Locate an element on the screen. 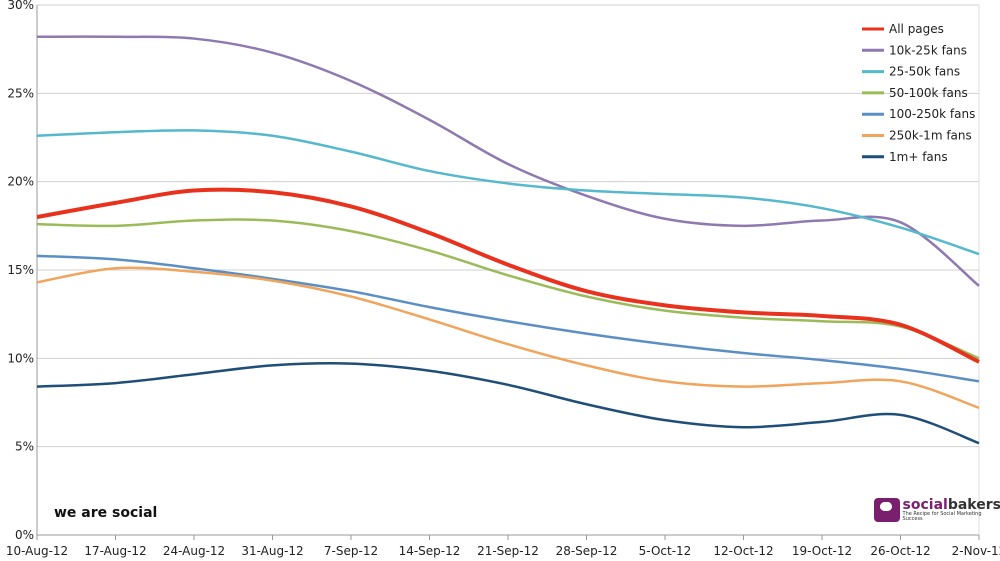 The image size is (1000, 561). x-tick-label: 5-Oct-12 is located at coordinates (665, 551).